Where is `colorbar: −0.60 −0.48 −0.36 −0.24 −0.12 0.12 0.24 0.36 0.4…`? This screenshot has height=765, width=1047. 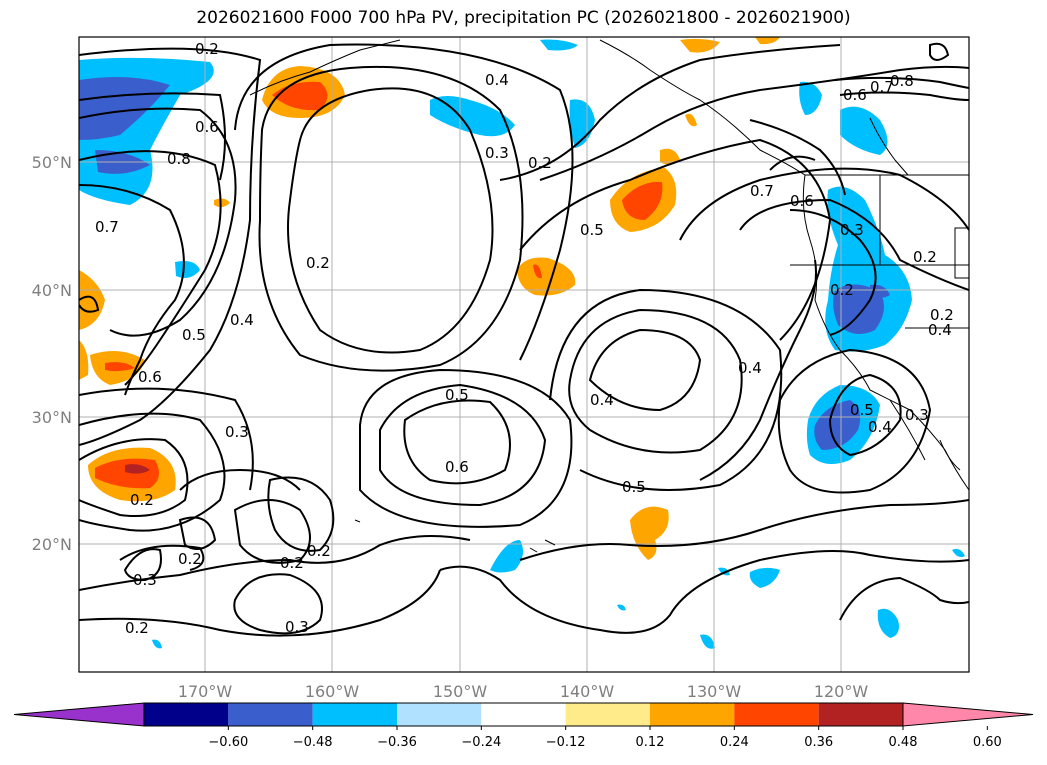 colorbar: −0.60 −0.48 −0.36 −0.24 −0.12 0.12 0.24 0.36 0.4… is located at coordinates (523, 726).